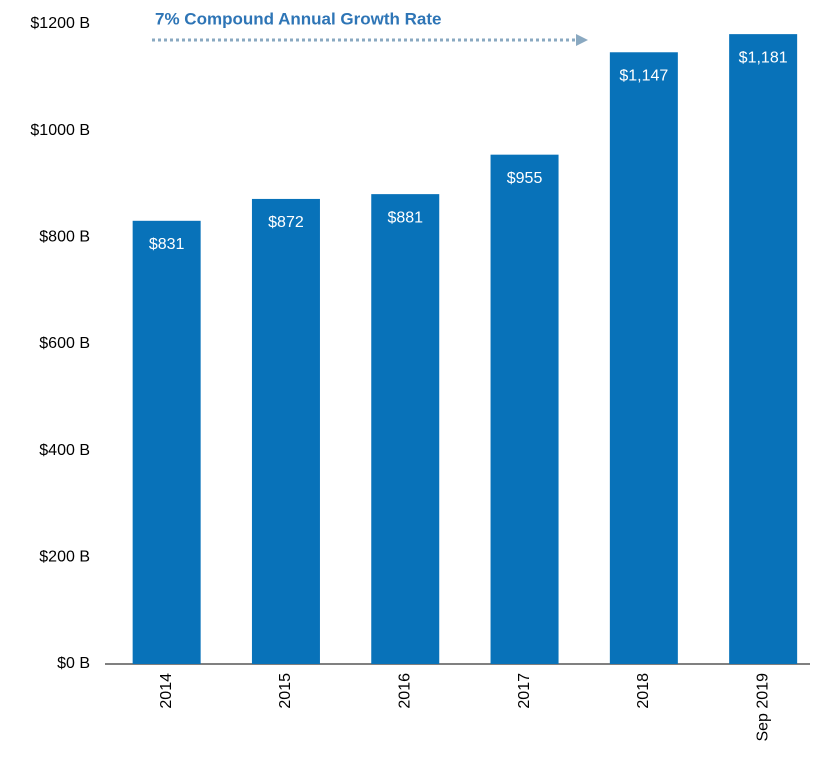  Describe the element at coordinates (64, 237) in the screenshot. I see `y-tick-label: $800 B` at that location.